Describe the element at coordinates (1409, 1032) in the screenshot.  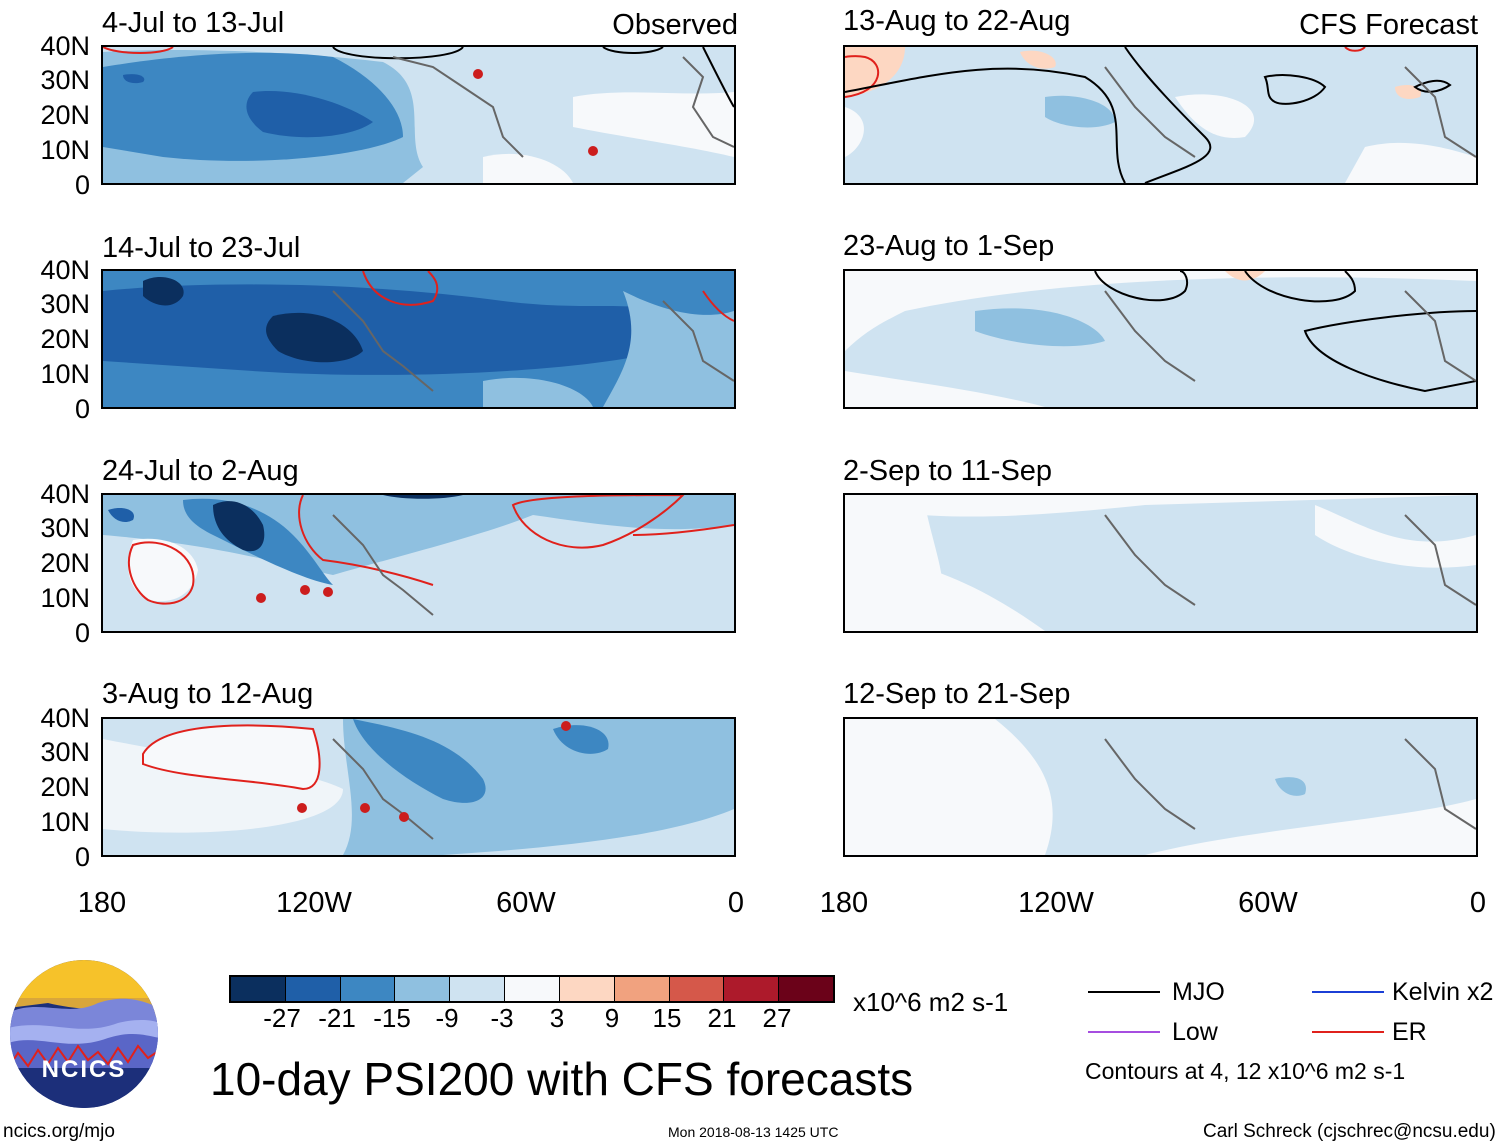
I see `legend-label-er: ER` at that location.